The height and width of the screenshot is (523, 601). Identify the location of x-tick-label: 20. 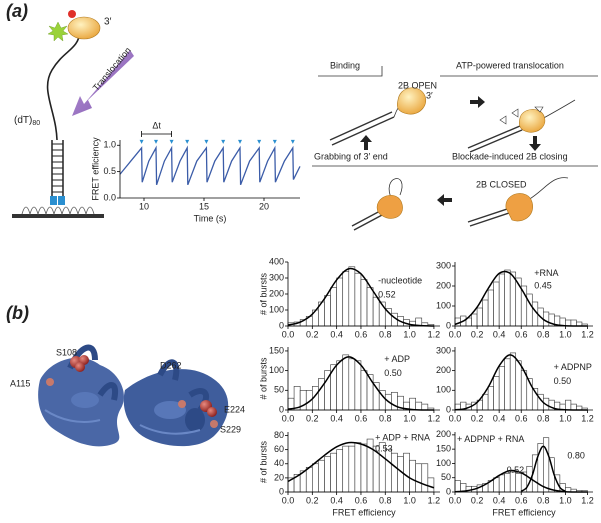
(264, 206).